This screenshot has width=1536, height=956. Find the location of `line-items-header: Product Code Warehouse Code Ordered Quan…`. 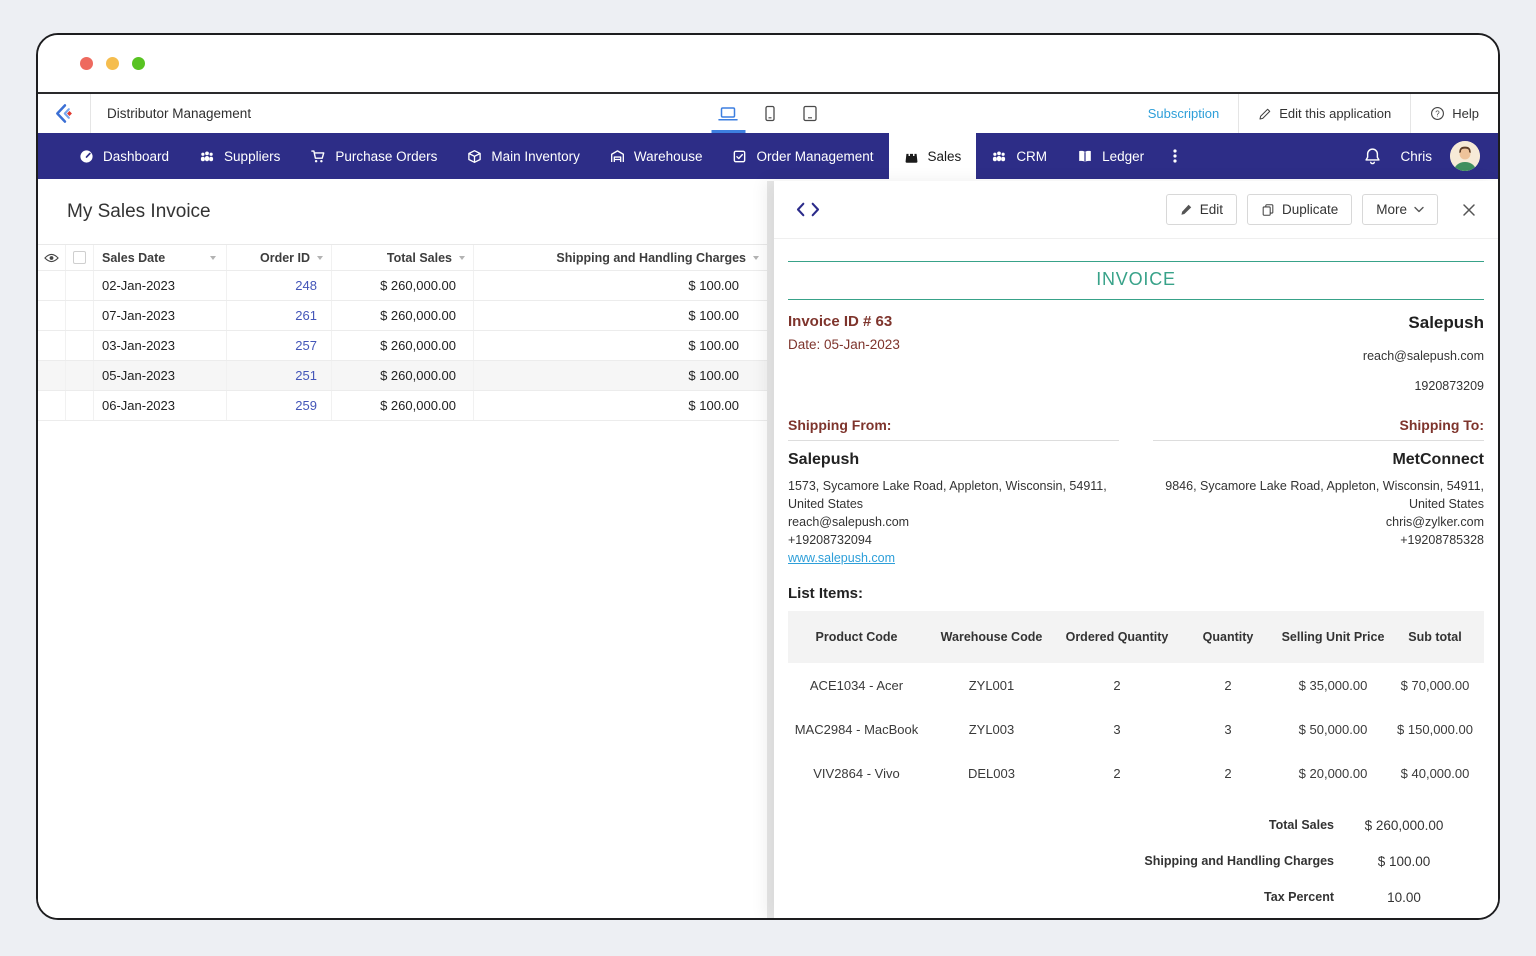

line-items-header: Product Code Warehouse Code Ordered Quan… is located at coordinates (1136, 637).